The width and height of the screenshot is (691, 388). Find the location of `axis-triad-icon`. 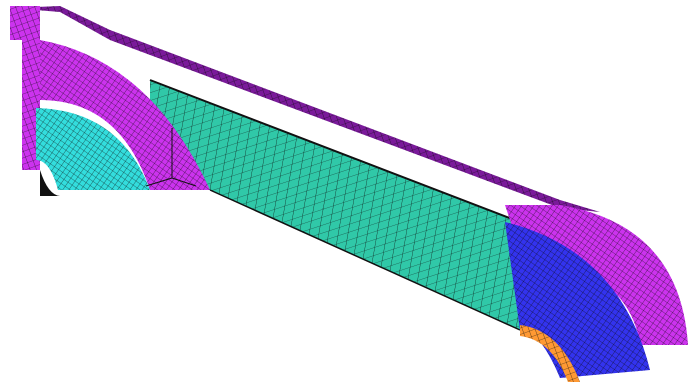

axis-triad-icon is located at coordinates (171, 157).